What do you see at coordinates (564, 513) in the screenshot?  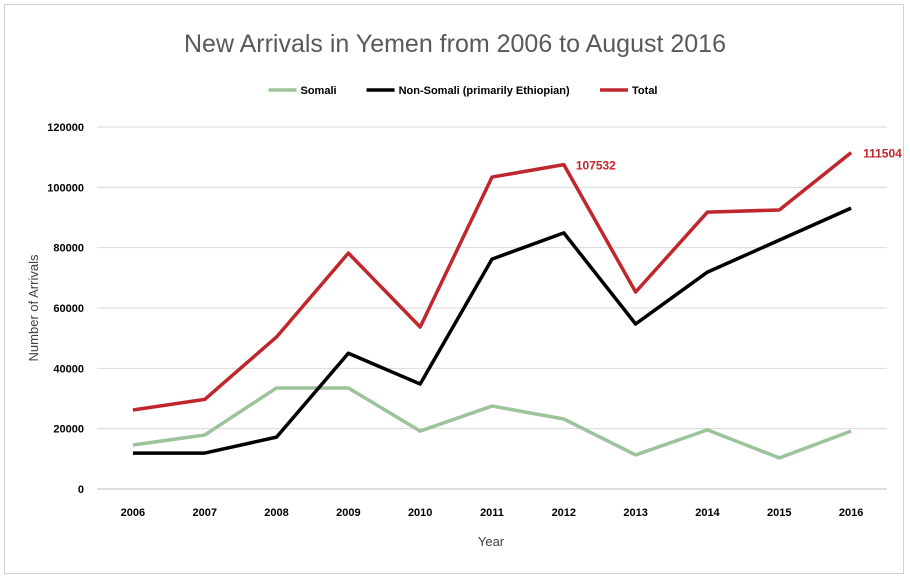 I see `x-tick-label: 2012` at bounding box center [564, 513].